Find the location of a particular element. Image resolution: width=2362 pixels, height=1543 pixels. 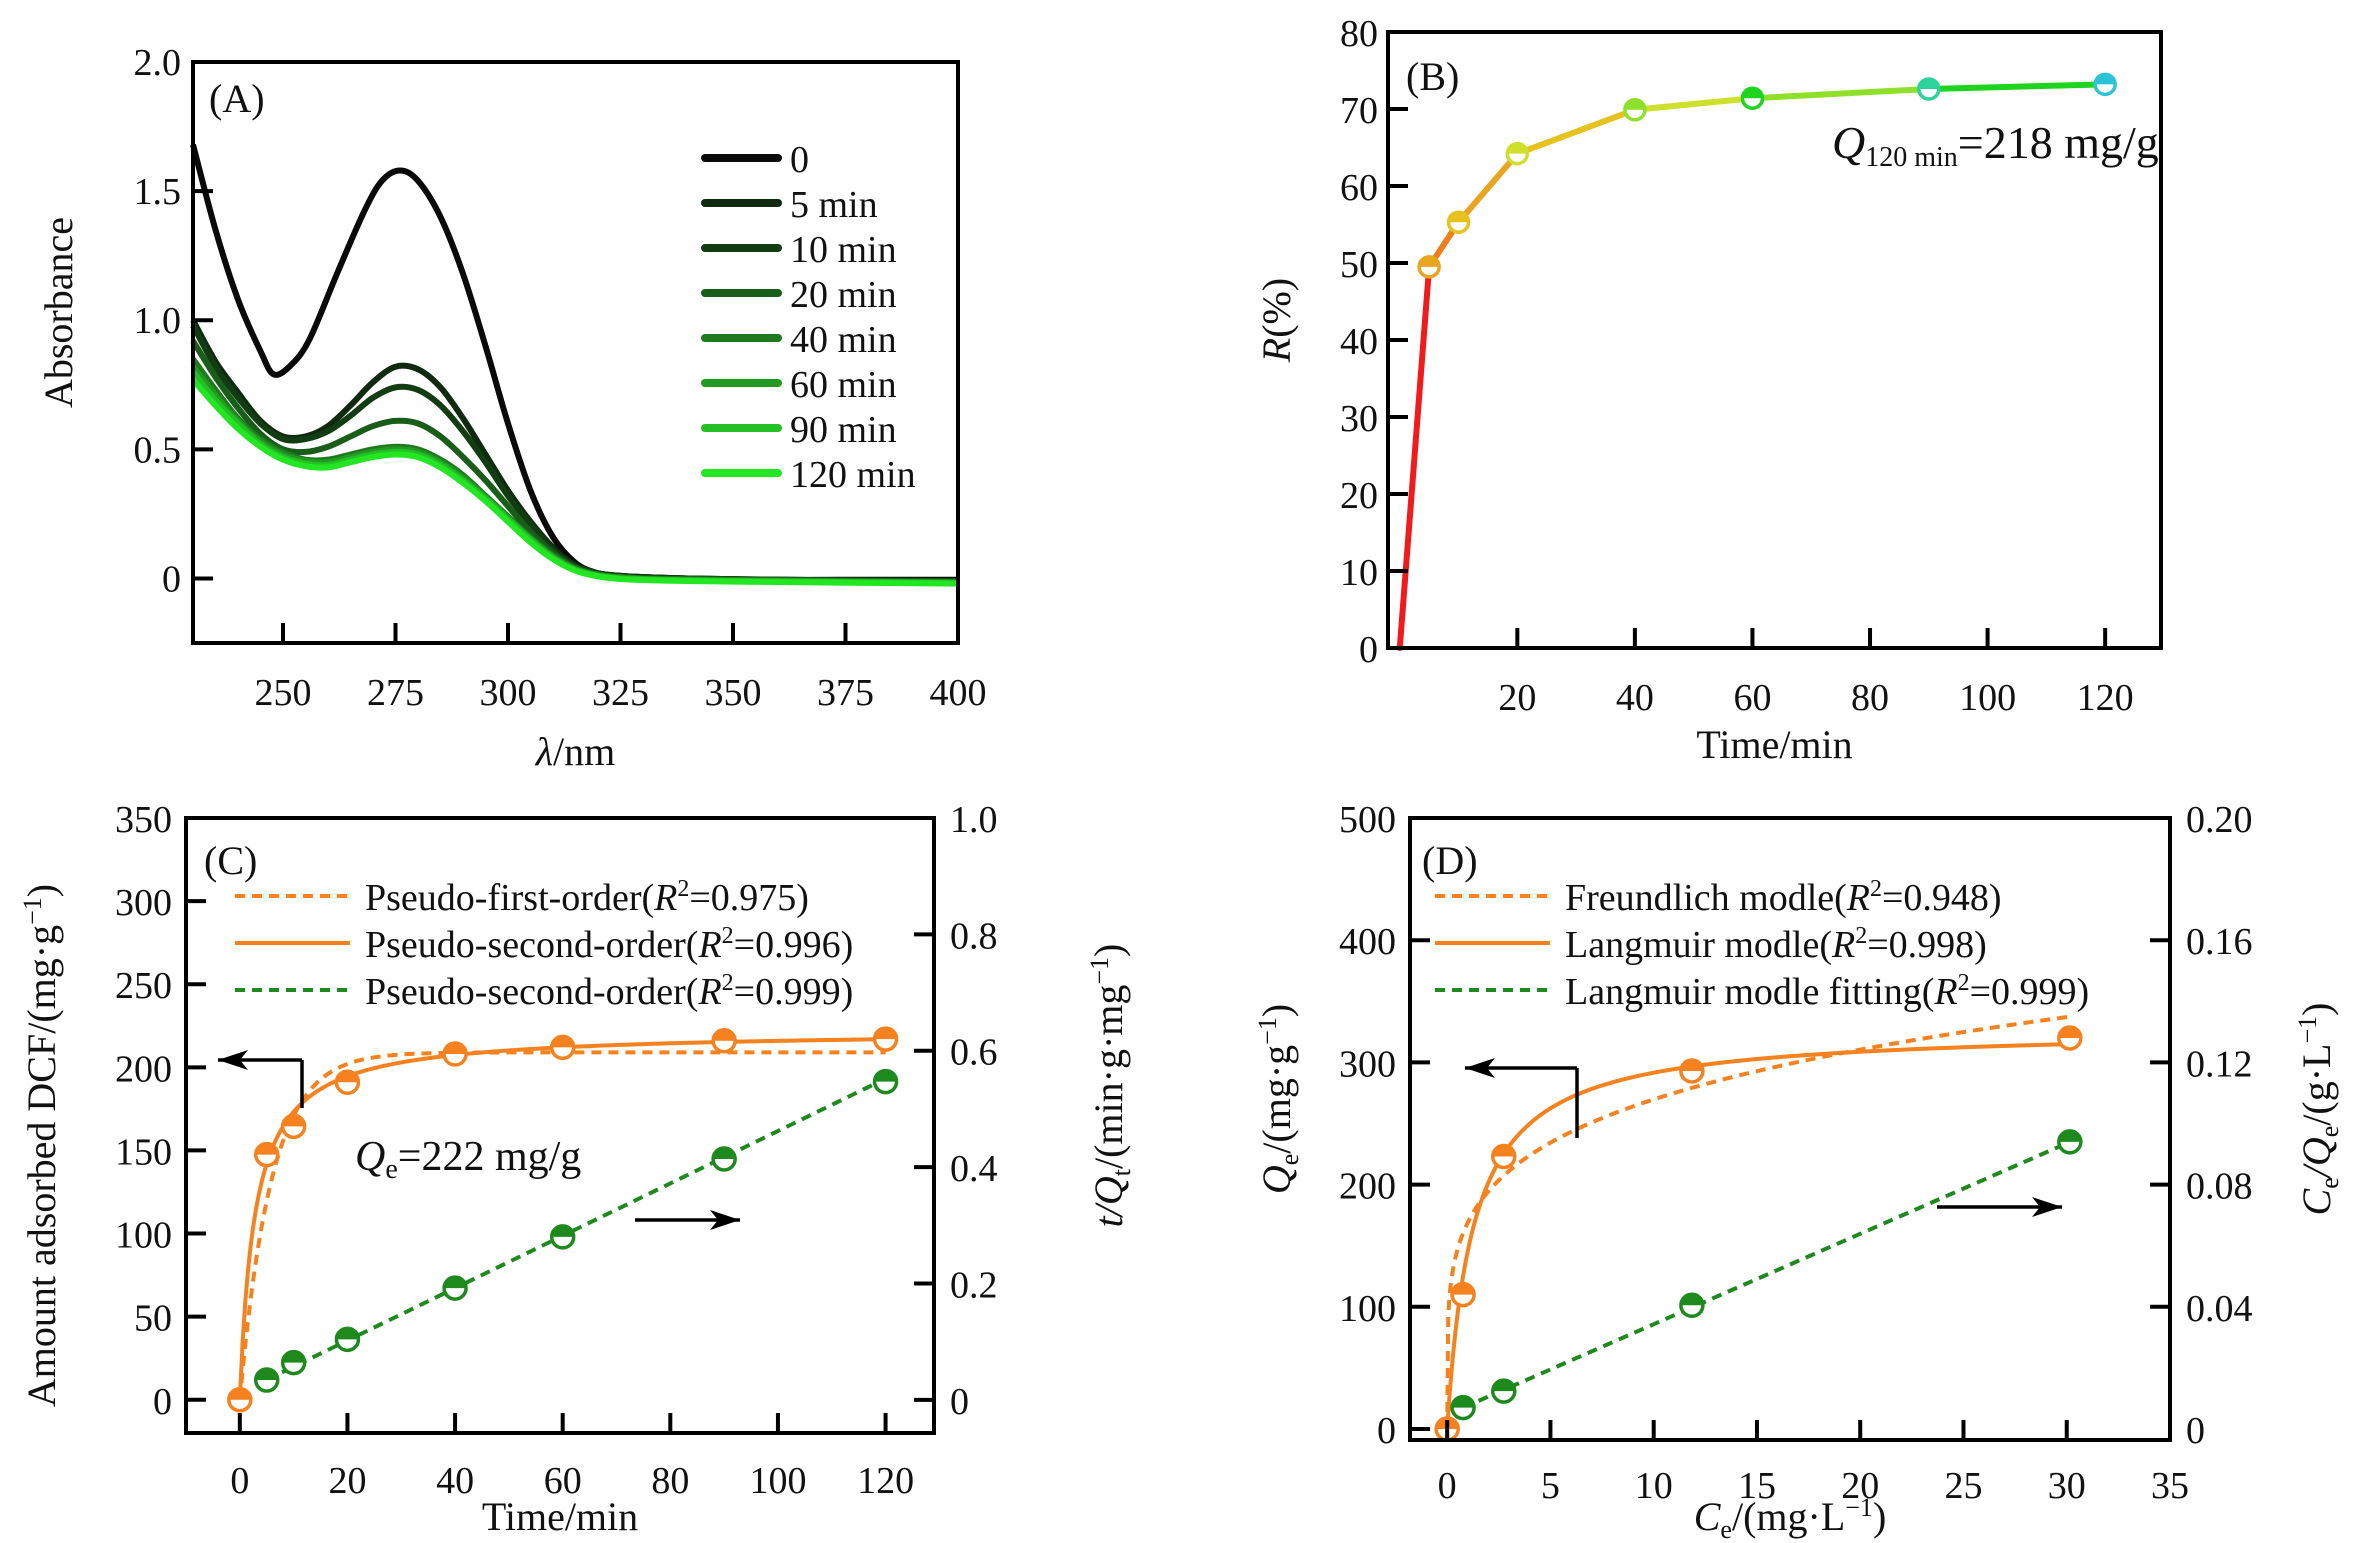

r-symbol: R is located at coordinates (1276, 350).